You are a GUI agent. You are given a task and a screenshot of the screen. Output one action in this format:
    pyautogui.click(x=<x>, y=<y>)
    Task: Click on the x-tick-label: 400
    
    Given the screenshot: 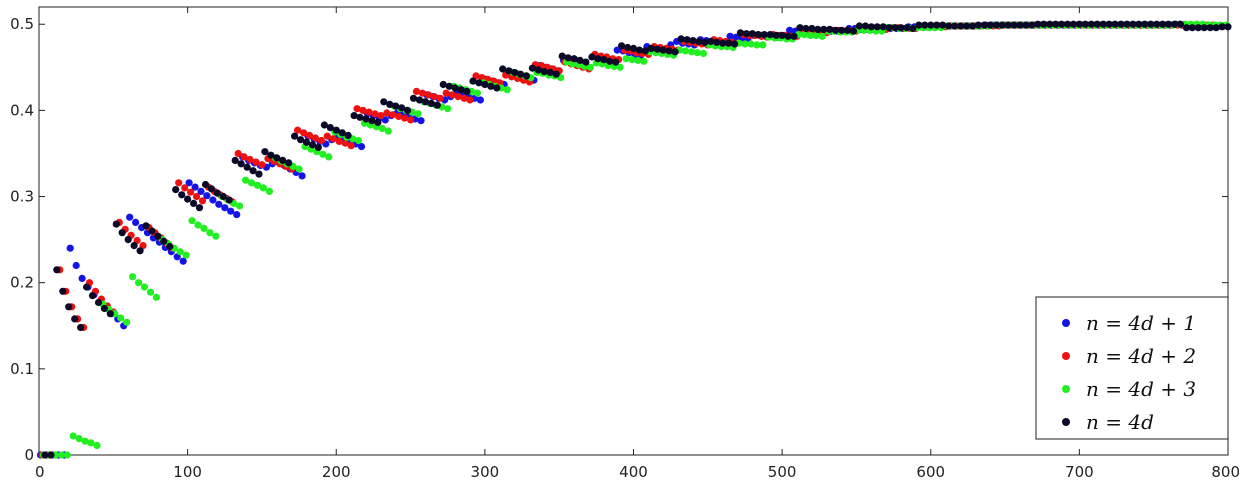 What is the action you would take?
    pyautogui.click(x=633, y=472)
    